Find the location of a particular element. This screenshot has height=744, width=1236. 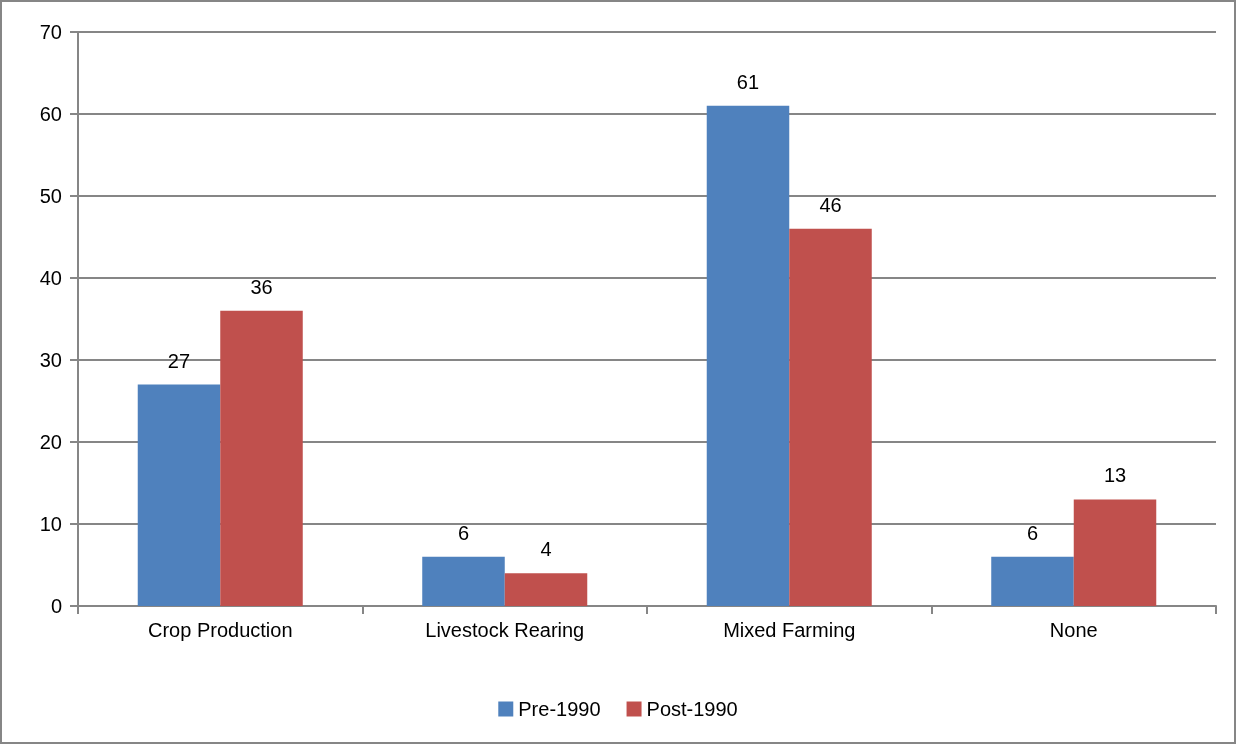

y-tick-label: 10 is located at coordinates (50, 524).